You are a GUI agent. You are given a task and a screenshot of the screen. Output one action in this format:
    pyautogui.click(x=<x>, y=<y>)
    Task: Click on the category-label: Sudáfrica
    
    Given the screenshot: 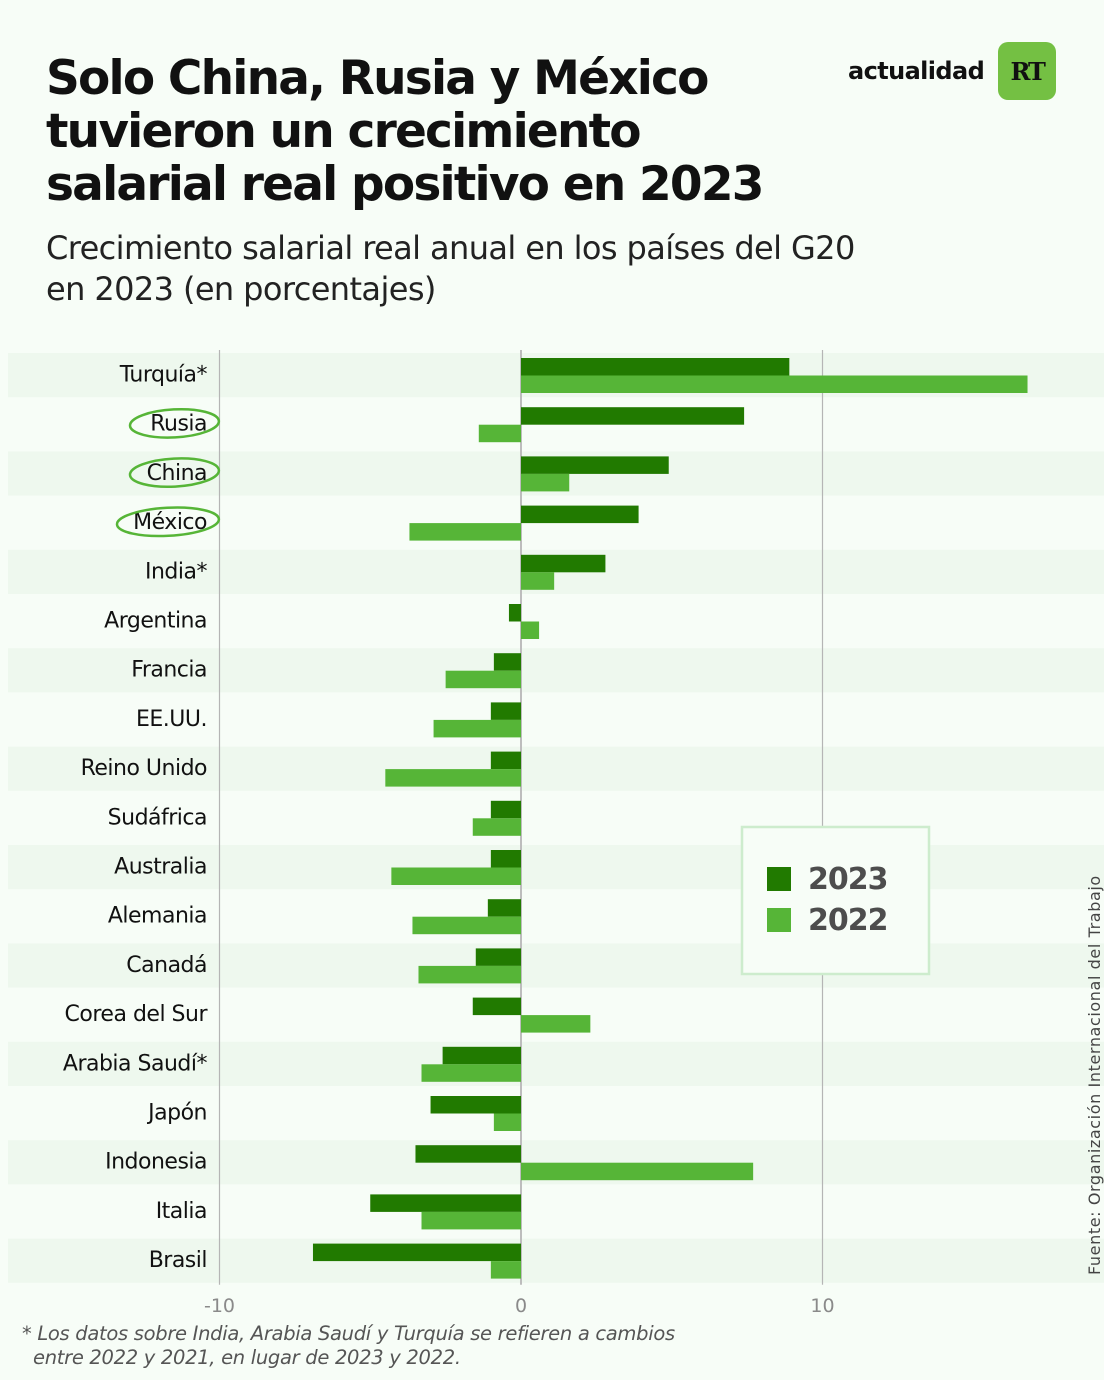 What is the action you would take?
    pyautogui.click(x=157, y=817)
    